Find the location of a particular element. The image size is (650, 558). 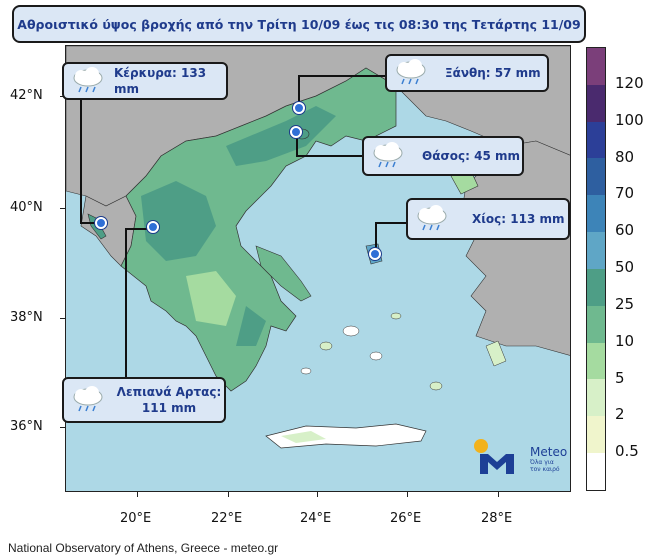

station-label-xanthi: Ξάνθη: 57 mm is located at coordinates (493, 73).